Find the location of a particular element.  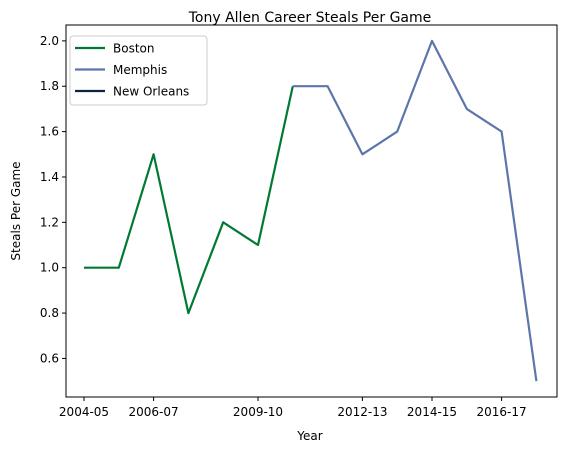

y-axis-label: Steals Per Game is located at coordinates (16, 210).